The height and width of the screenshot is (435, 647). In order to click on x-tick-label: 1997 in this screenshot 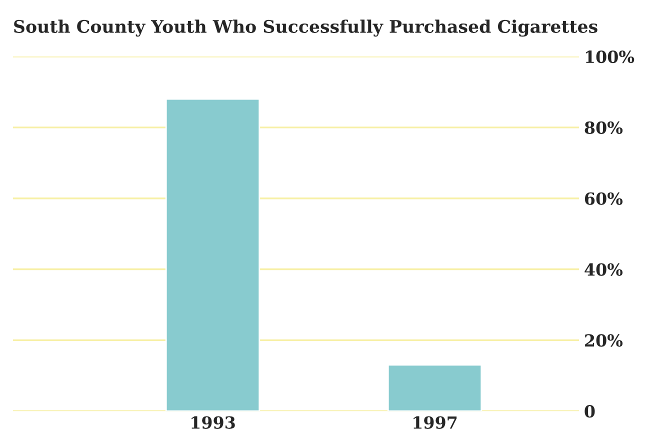, I will do `click(435, 422)`.